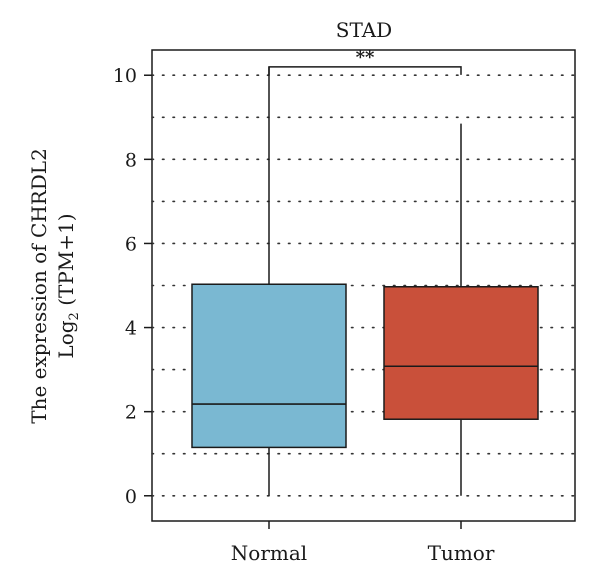 The image size is (600, 584). I want to click on y-tick-label: 6, so click(131, 244).